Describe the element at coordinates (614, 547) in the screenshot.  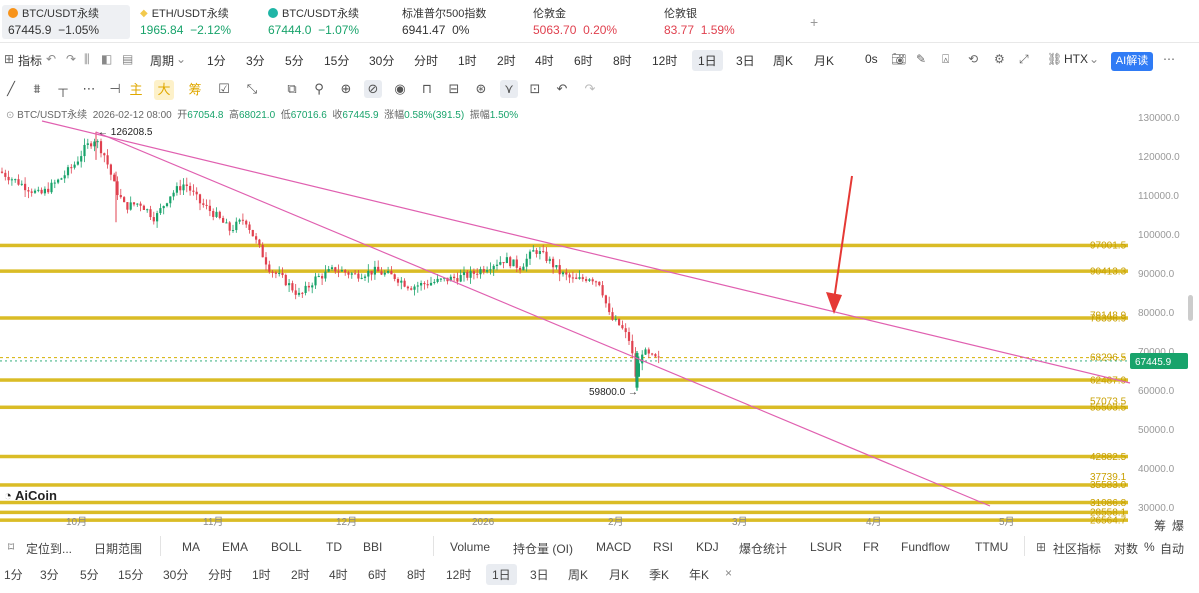
I see `indicator-macd: MACD` at that location.